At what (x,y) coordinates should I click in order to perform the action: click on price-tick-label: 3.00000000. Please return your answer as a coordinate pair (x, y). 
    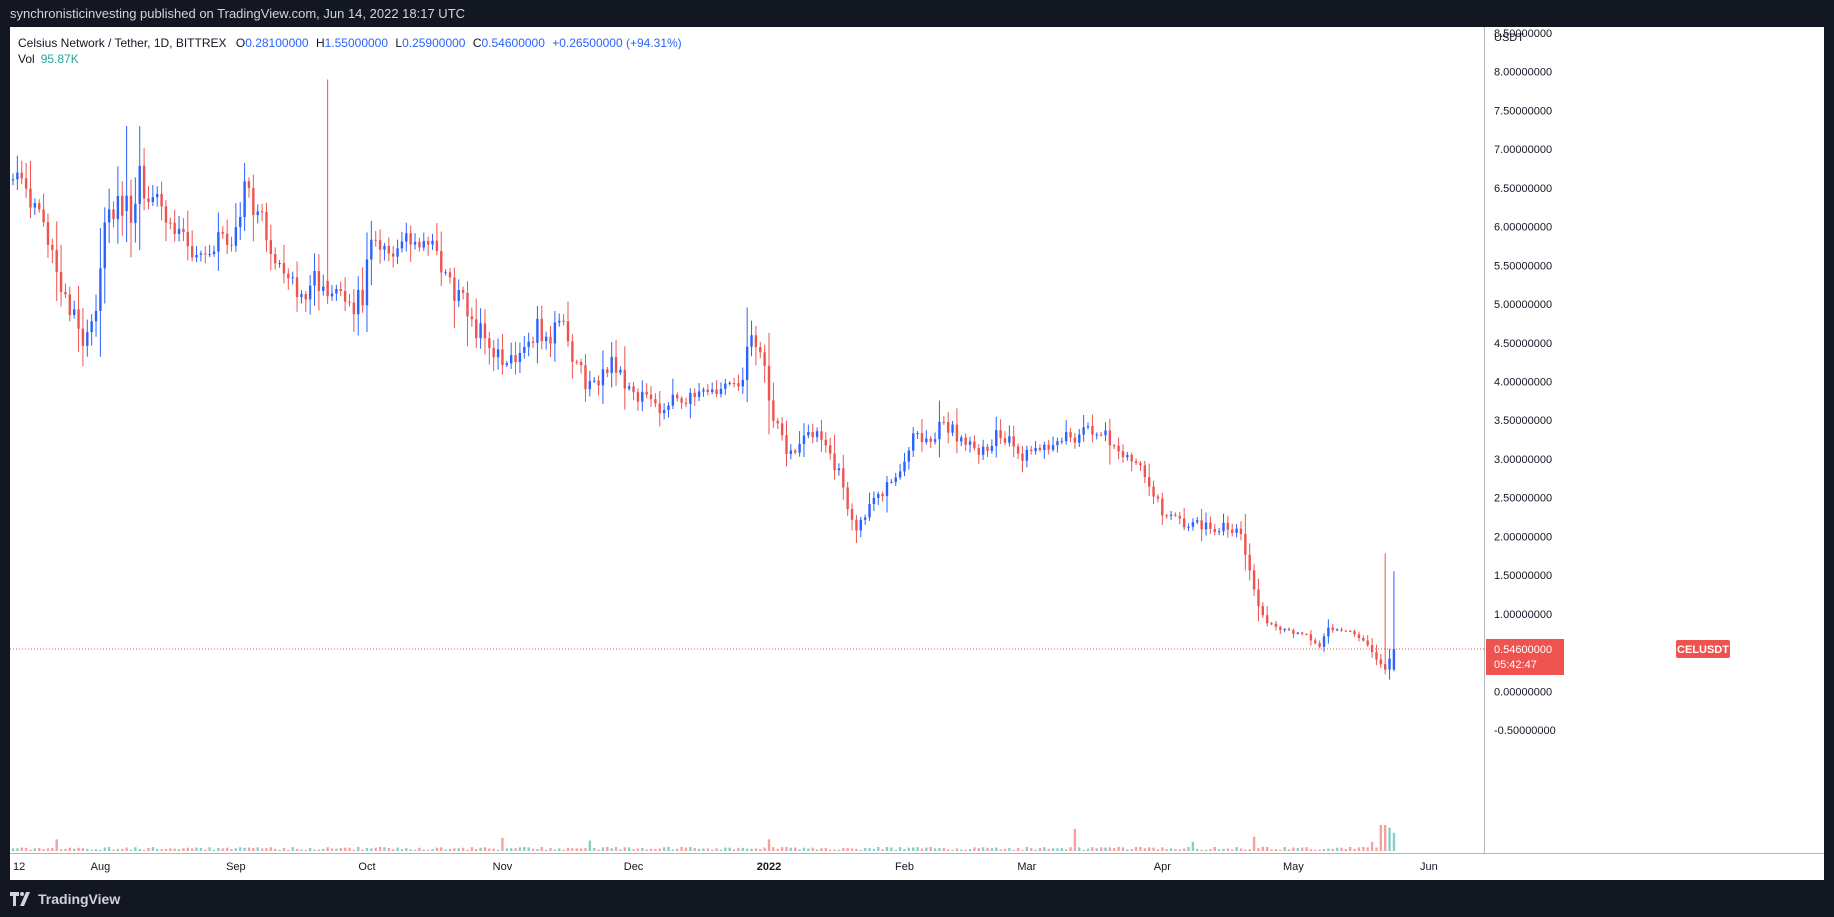
    Looking at the image, I should click on (1523, 460).